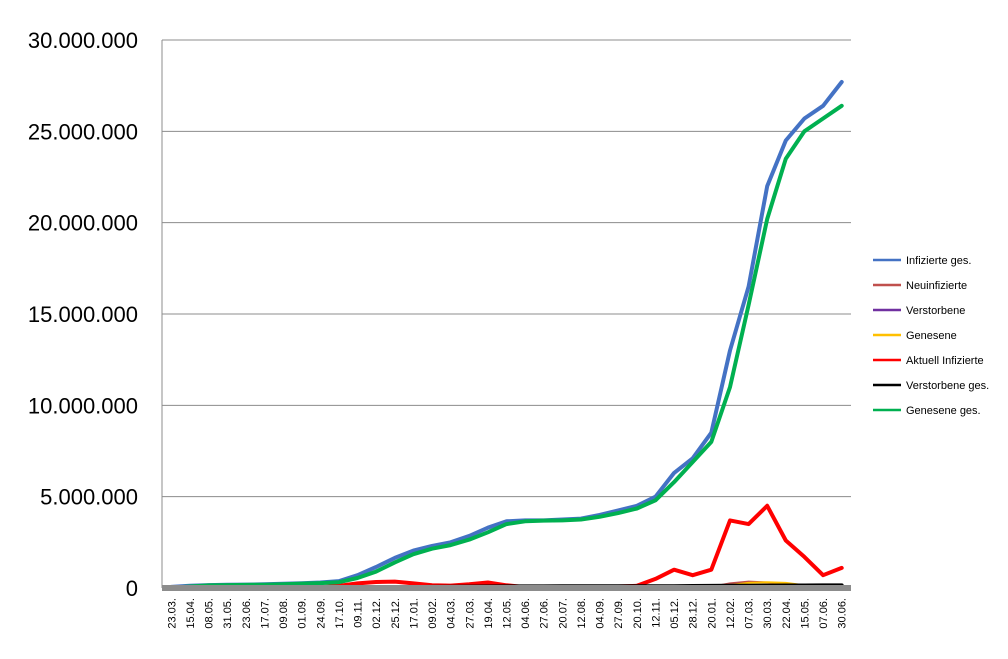 The width and height of the screenshot is (1008, 659). Describe the element at coordinates (935, 311) in the screenshot. I see `legend-label: Verstorbene` at that location.